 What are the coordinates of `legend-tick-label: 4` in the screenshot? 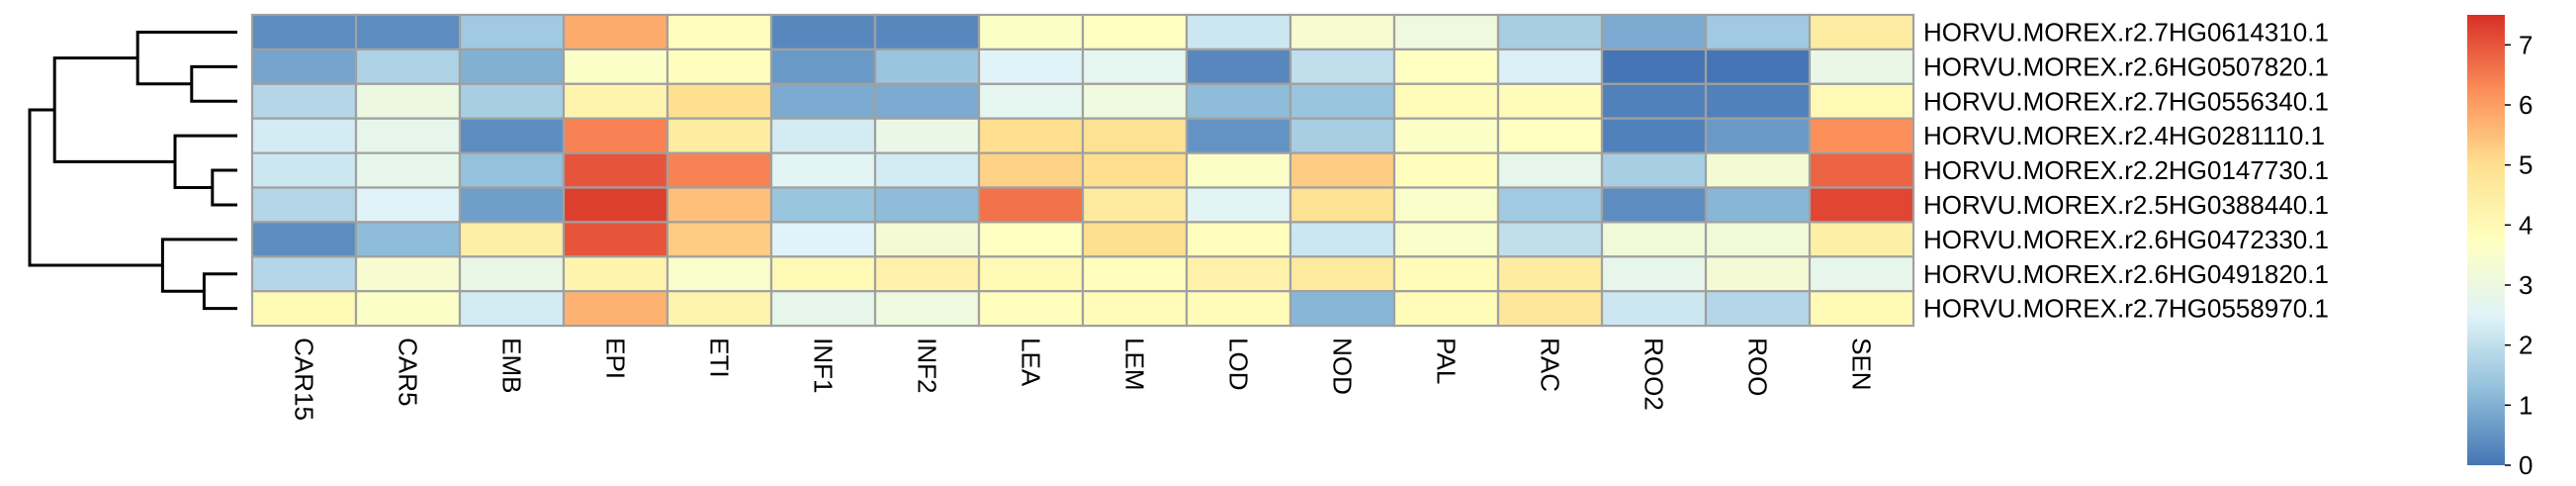 It's located at (2525, 225).